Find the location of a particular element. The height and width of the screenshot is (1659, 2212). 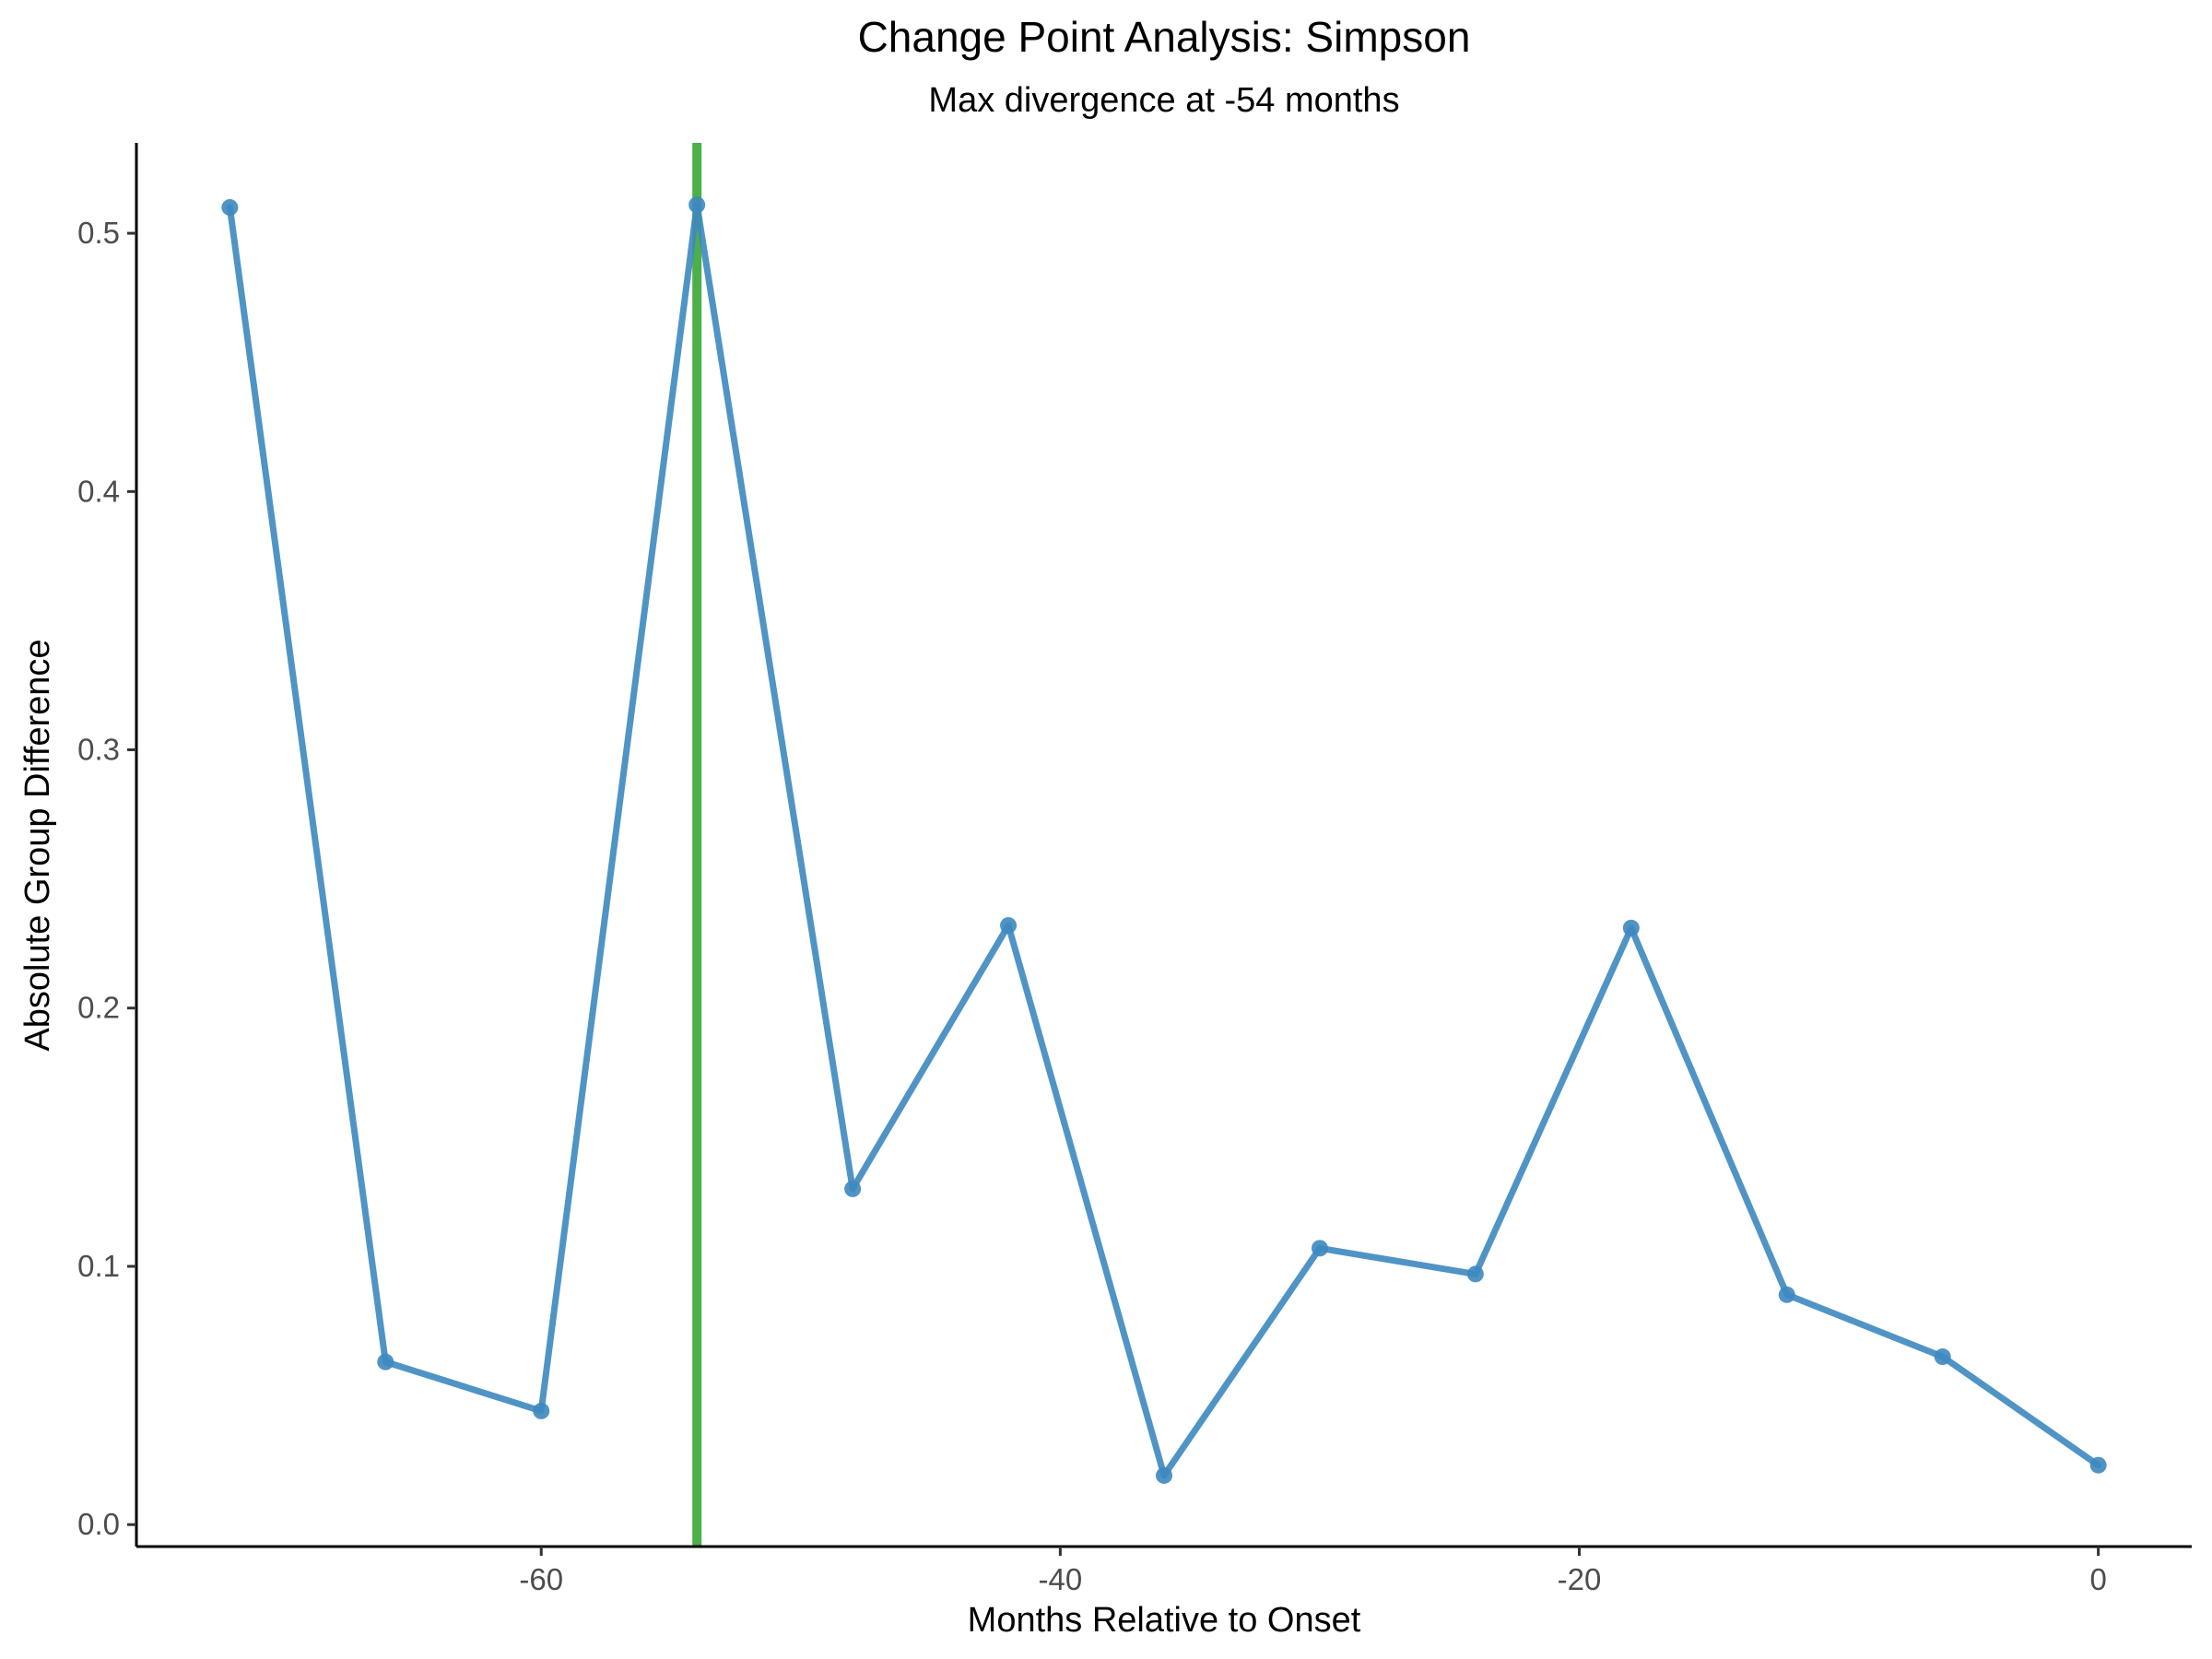

chart-subtitle: Max divergence at -54 months is located at coordinates (1163, 100).